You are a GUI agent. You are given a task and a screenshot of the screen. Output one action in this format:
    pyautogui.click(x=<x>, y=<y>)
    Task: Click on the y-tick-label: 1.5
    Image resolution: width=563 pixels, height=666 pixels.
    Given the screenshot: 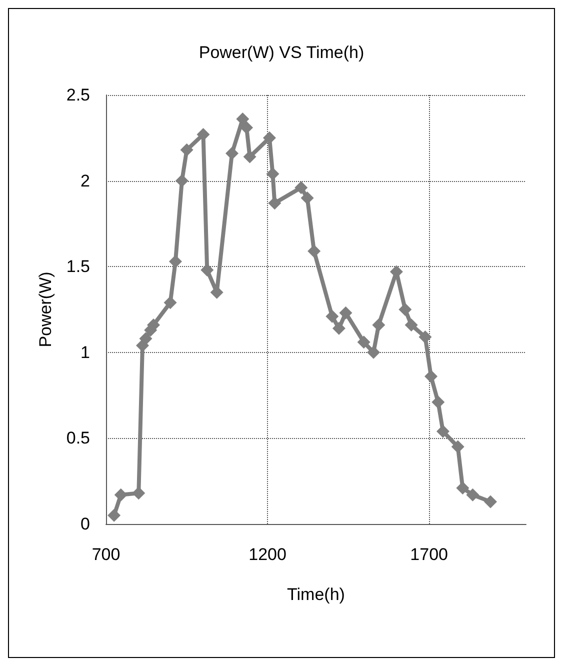 What is the action you would take?
    pyautogui.click(x=78, y=266)
    